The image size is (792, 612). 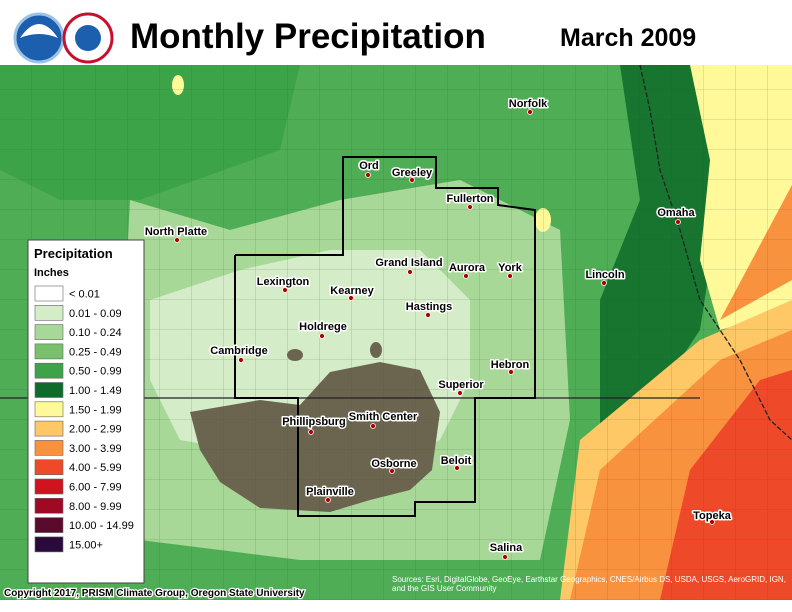 I want to click on noaa-logo, so click(x=39, y=38).